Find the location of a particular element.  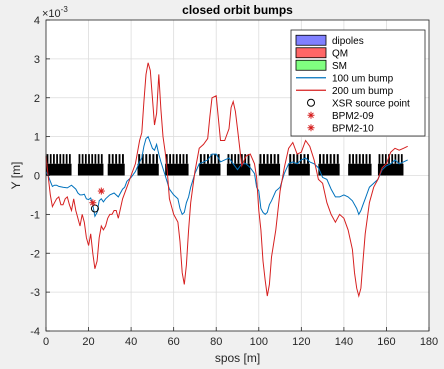

x-tick-label: 100 is located at coordinates (259, 342).